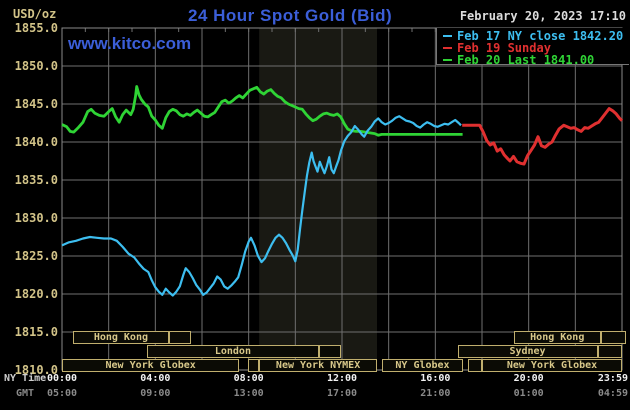 Image resolution: width=630 pixels, height=410 pixels. I want to click on y-axis-label: 1855.0, so click(36, 28).